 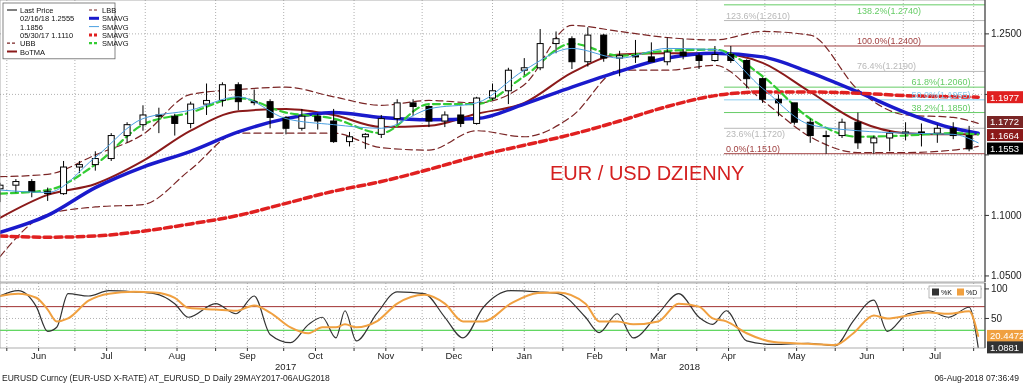 What do you see at coordinates (1000, 289) in the screenshot?
I see `y-tick-label: 100` at bounding box center [1000, 289].